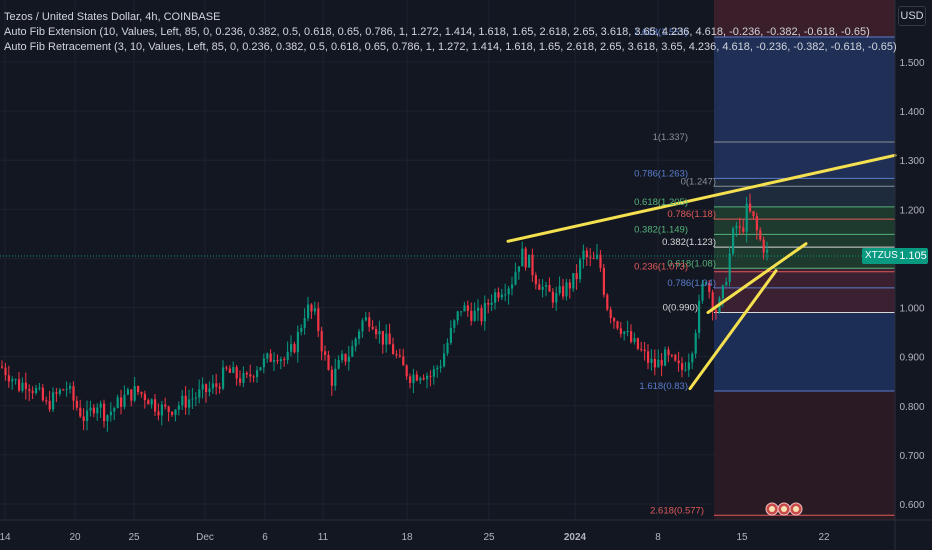  What do you see at coordinates (911, 161) in the screenshot?
I see `y-tick-label: 1.300` at bounding box center [911, 161].